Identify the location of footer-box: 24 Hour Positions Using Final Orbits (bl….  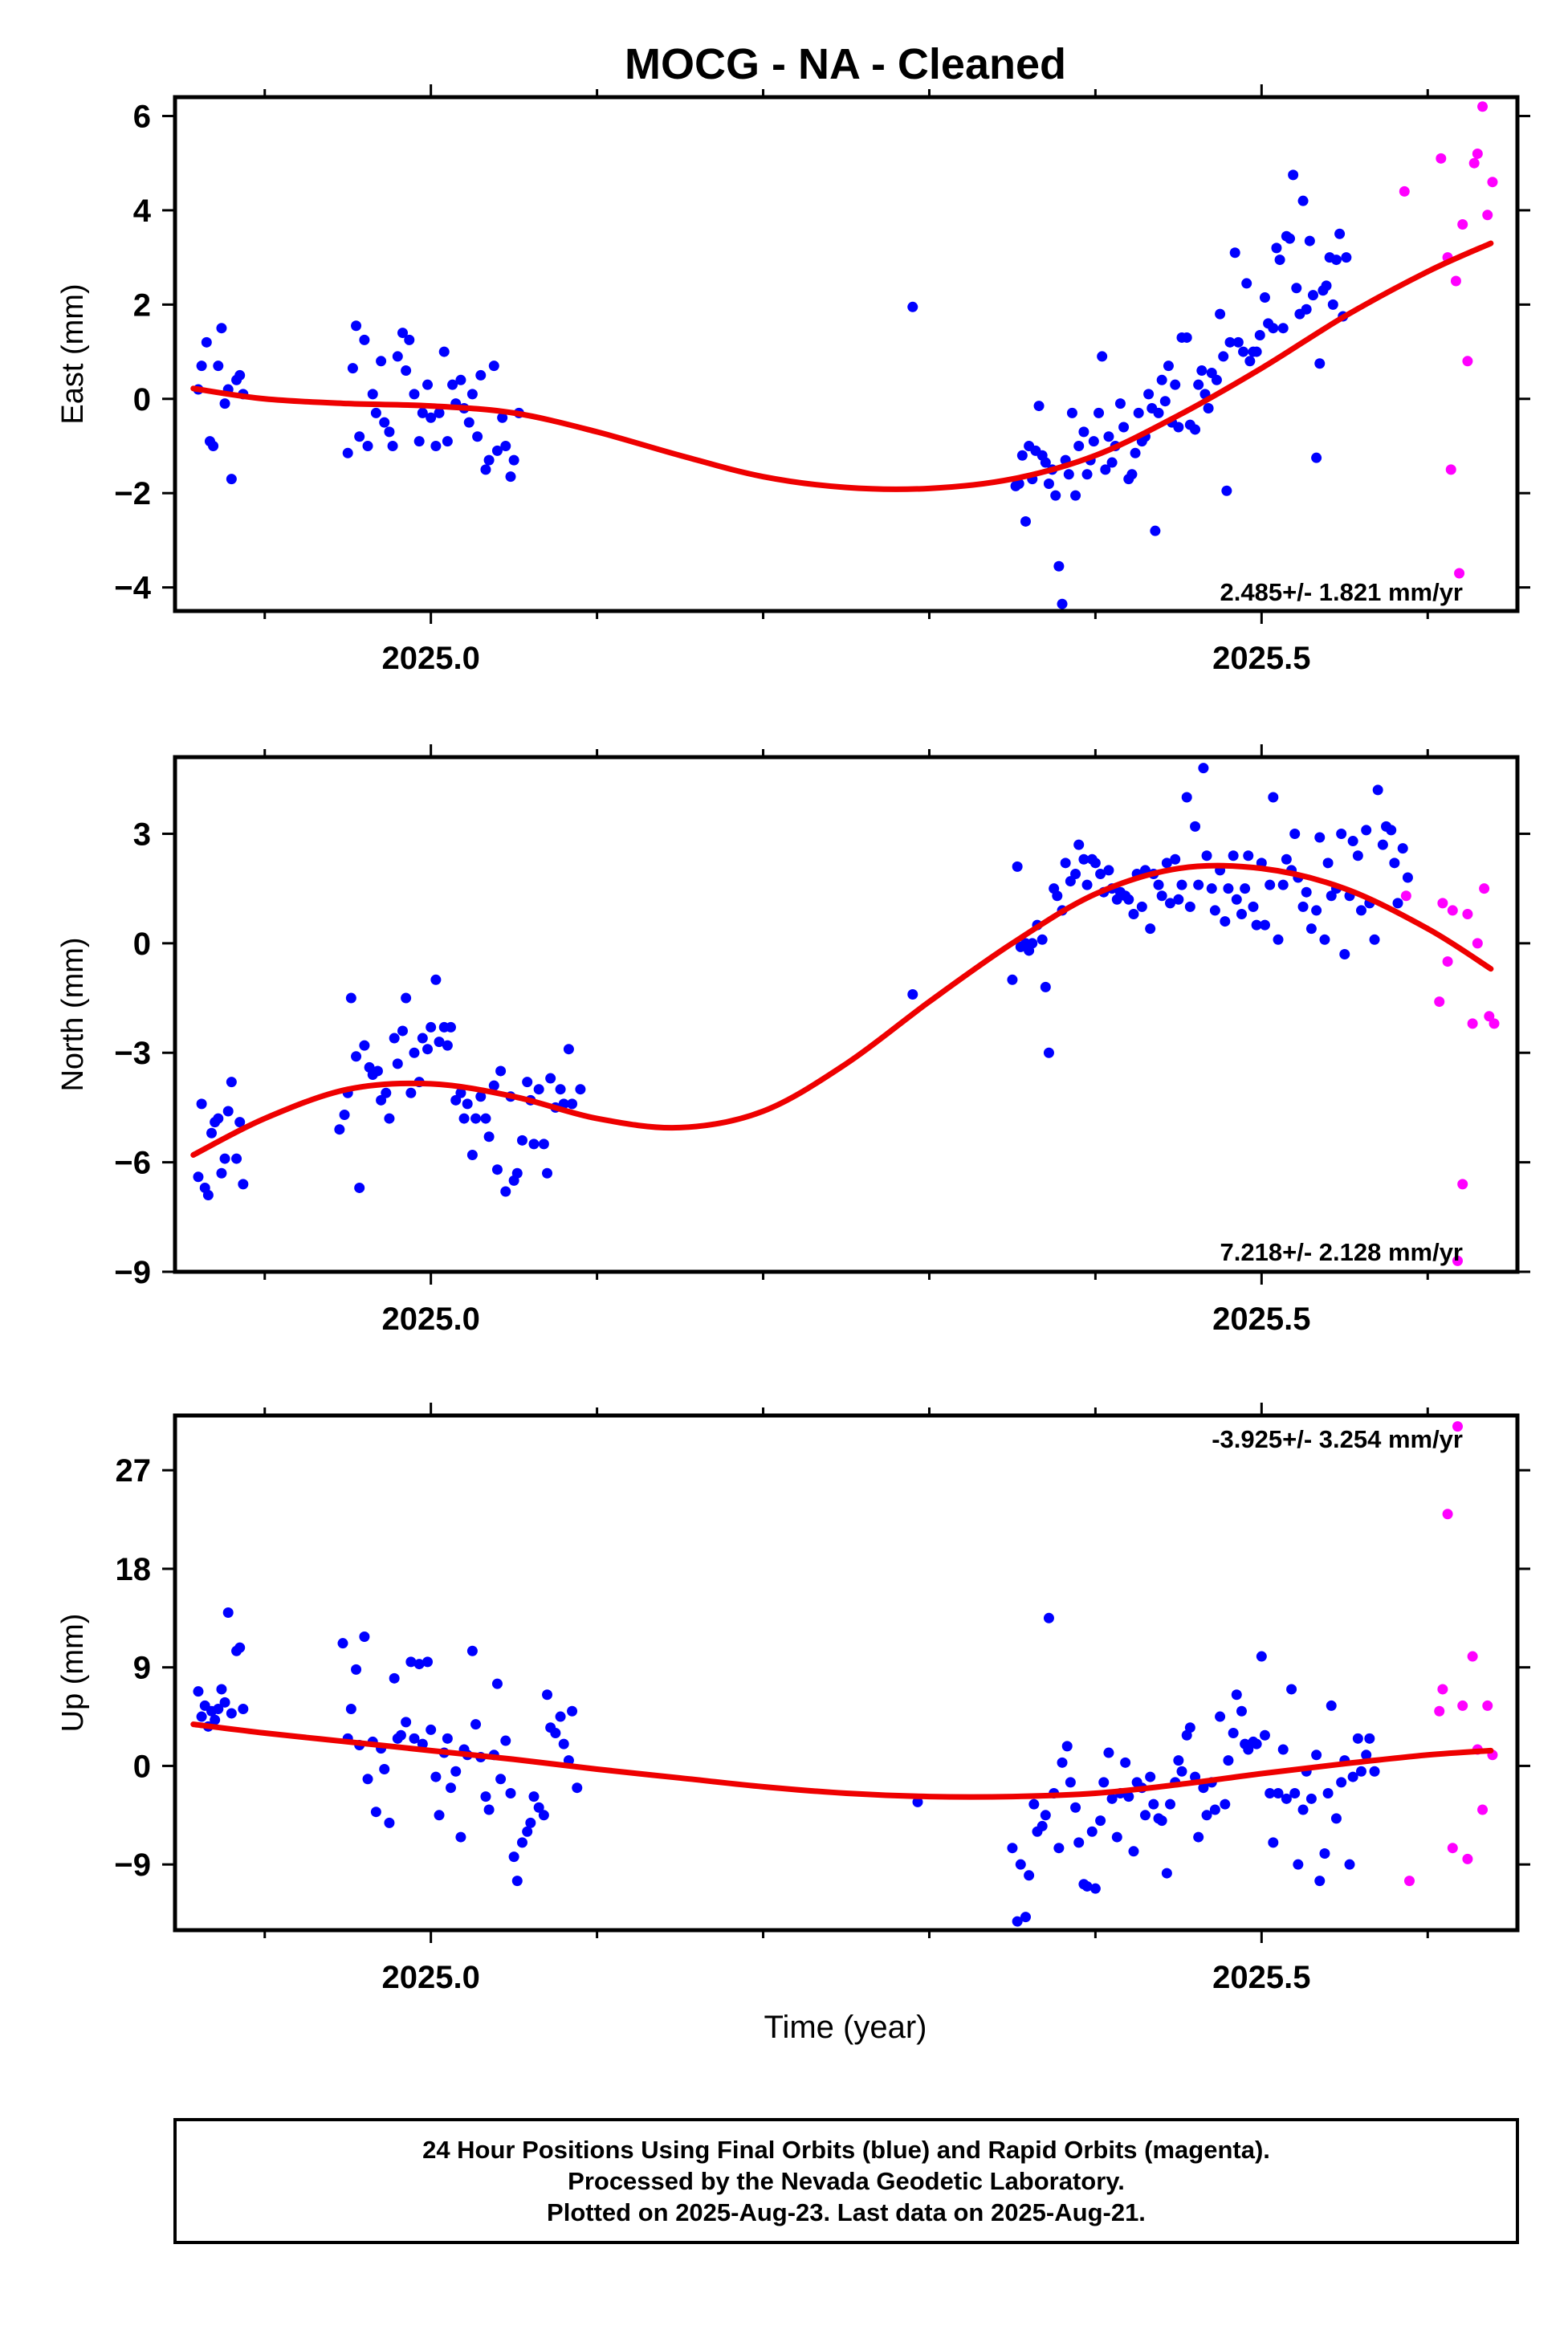
(846, 2181).